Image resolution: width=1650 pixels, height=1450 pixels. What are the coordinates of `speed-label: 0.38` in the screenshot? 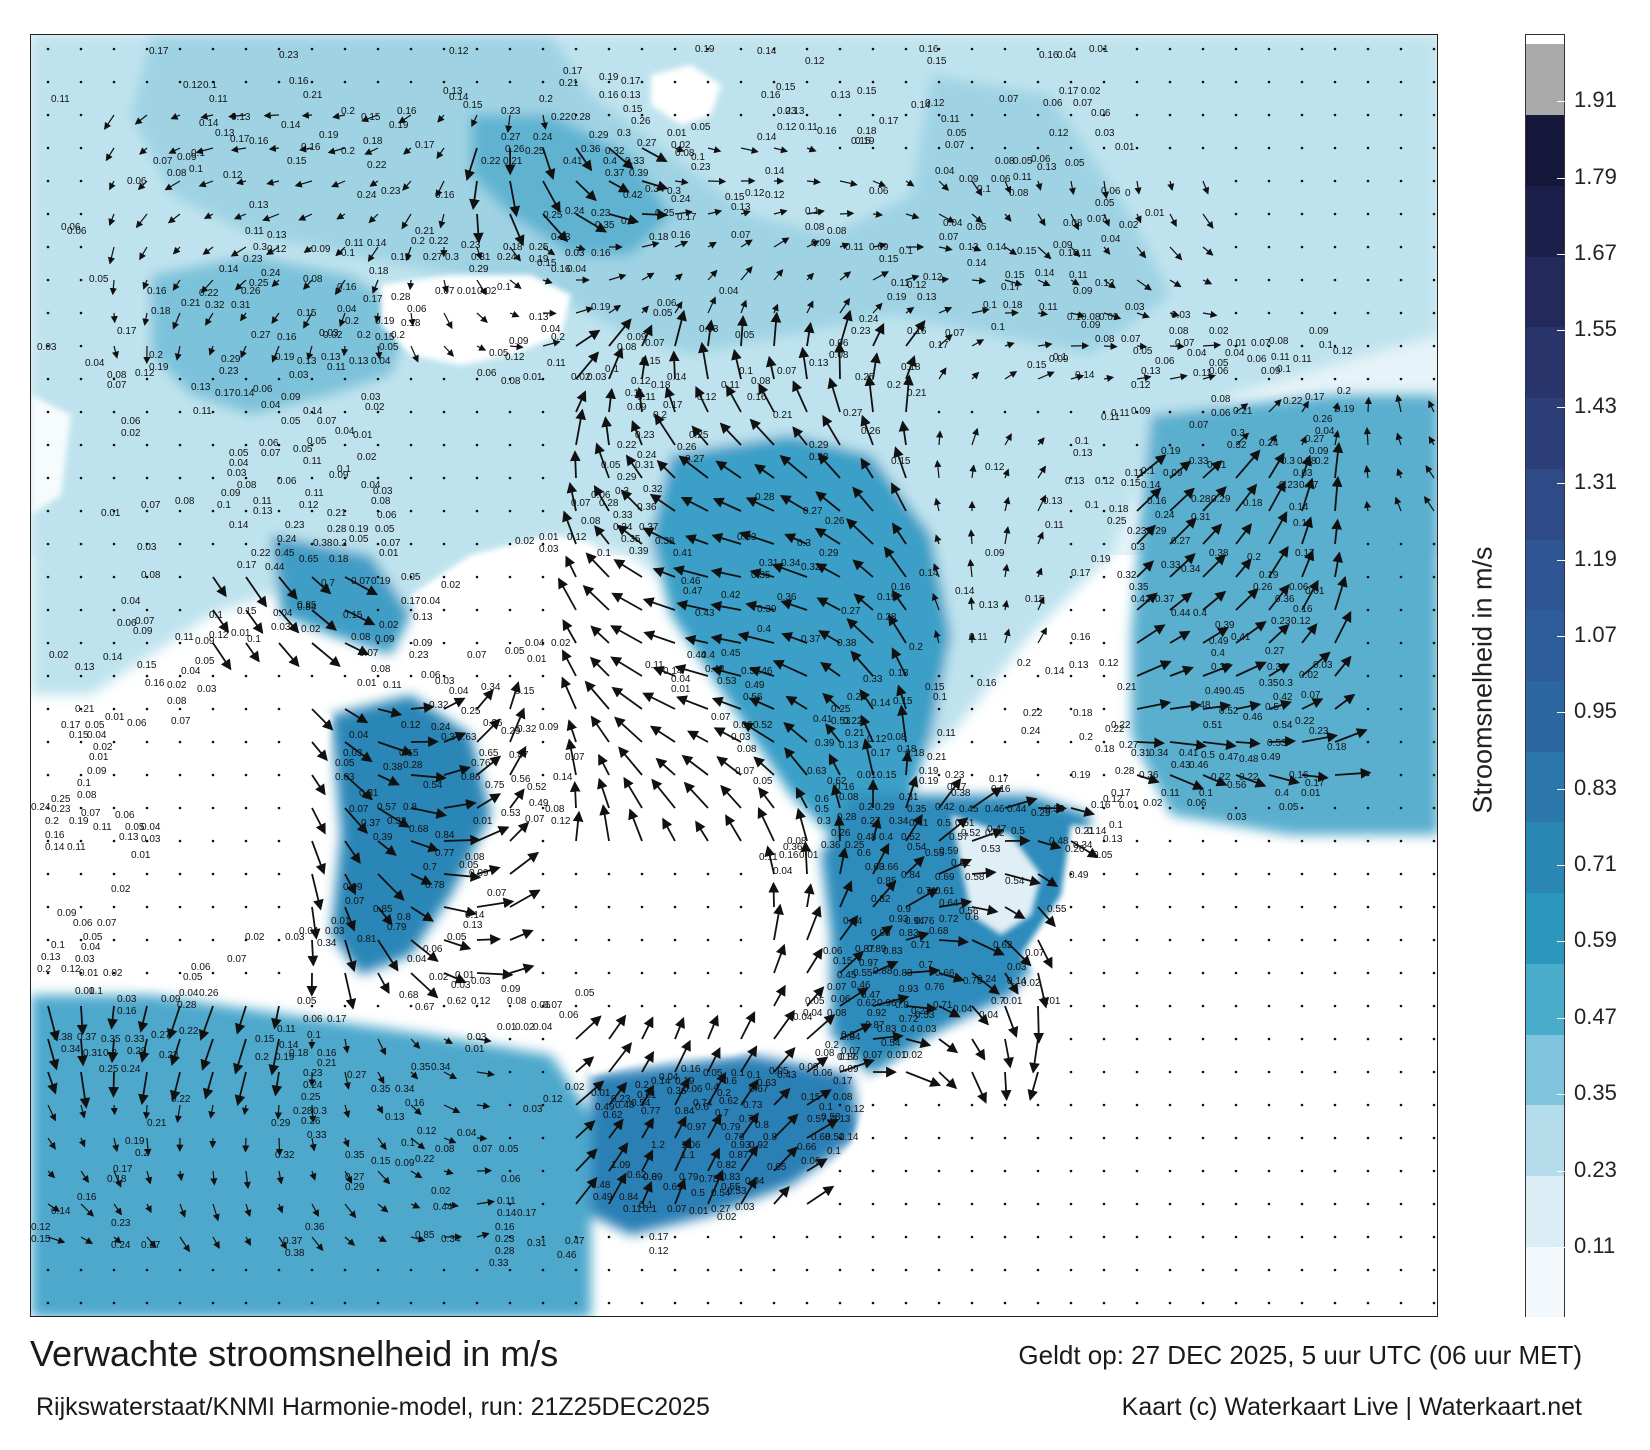 It's located at (295, 1253).